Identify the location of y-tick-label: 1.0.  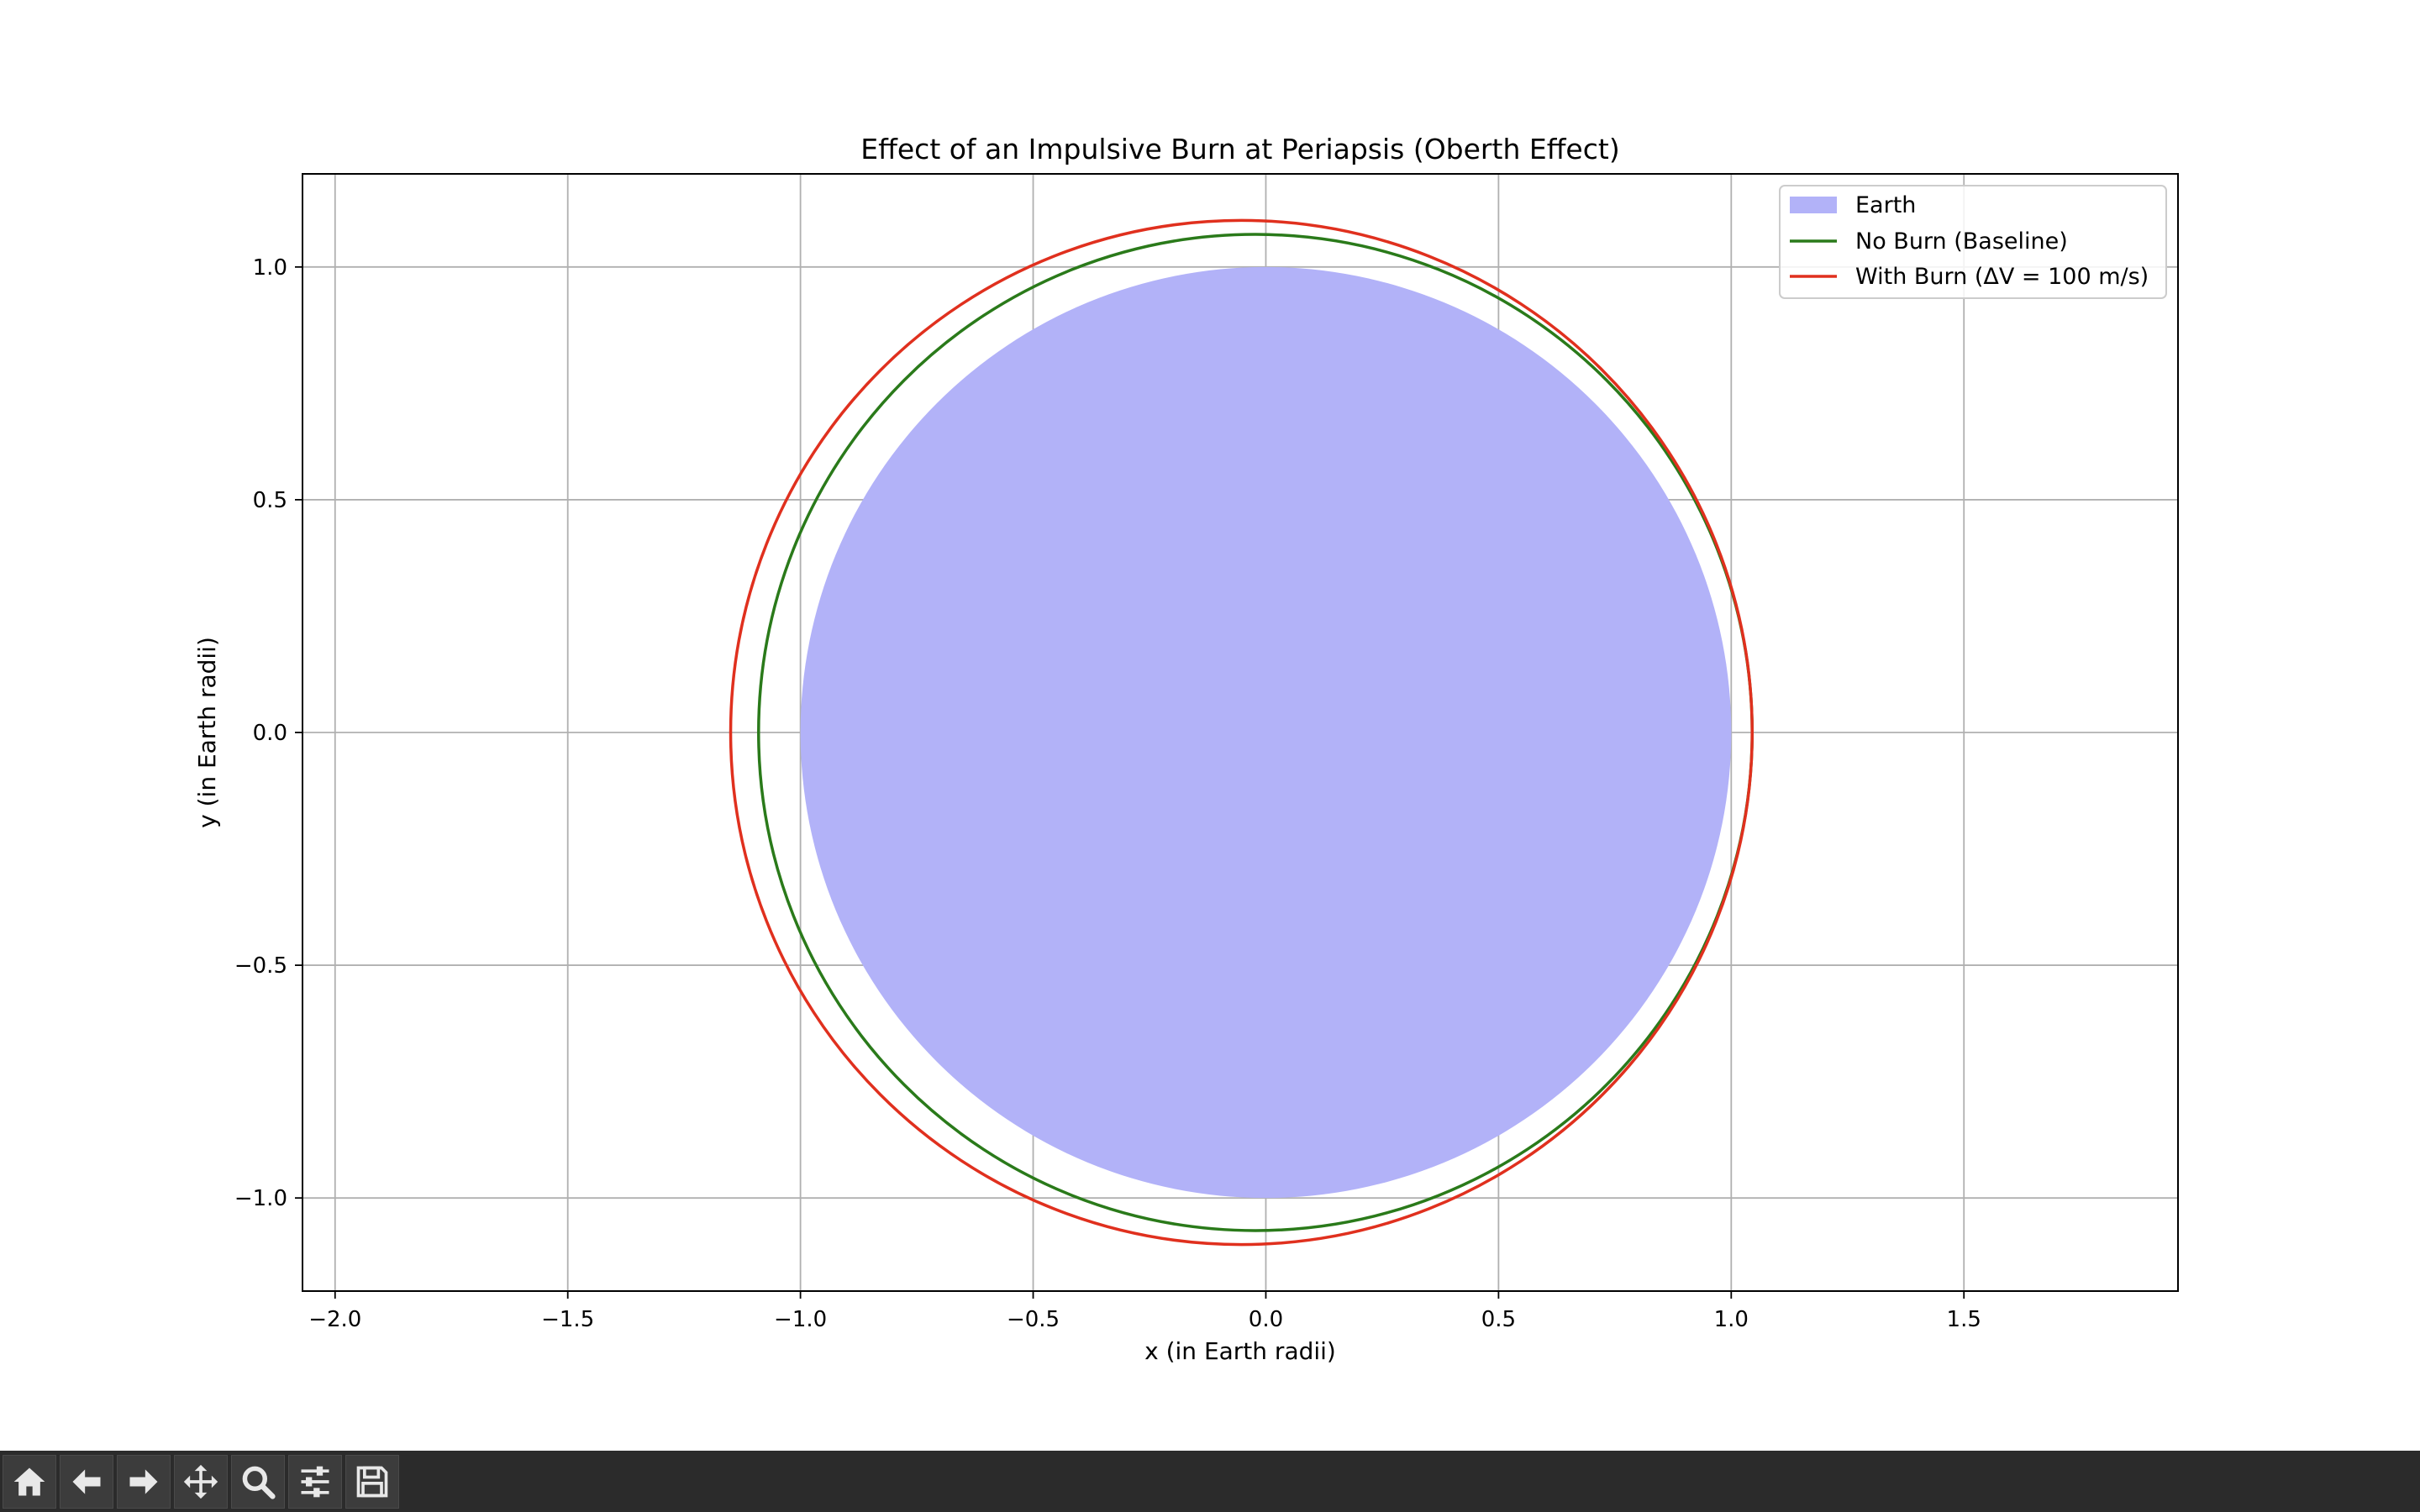
(270, 268).